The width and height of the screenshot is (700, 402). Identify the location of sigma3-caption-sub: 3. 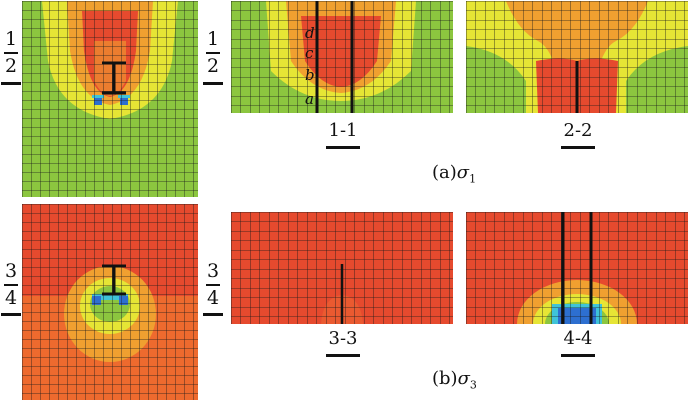
(473, 385).